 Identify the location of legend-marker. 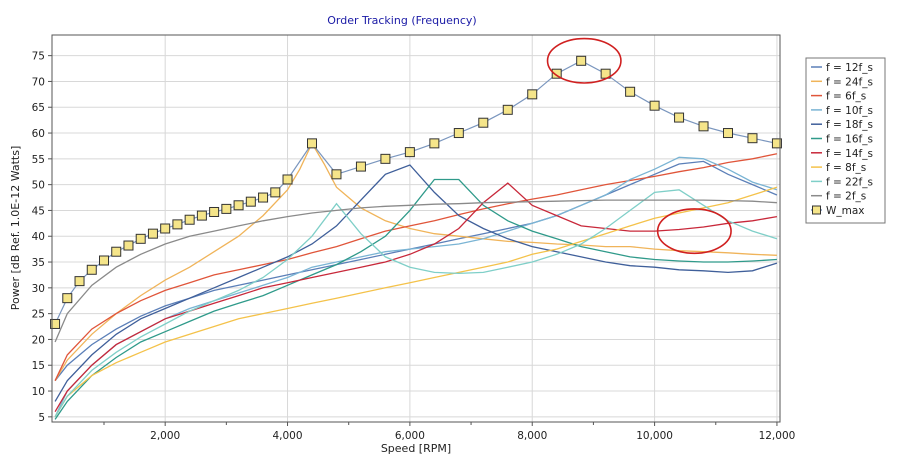
(816, 210).